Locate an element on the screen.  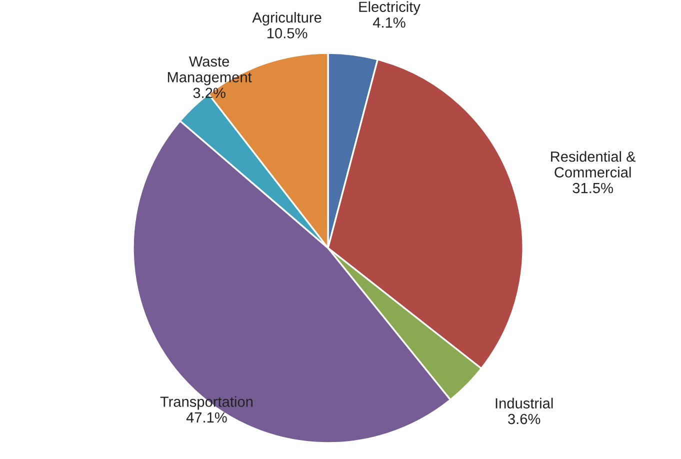
data-label: 47.1% is located at coordinates (206, 417).